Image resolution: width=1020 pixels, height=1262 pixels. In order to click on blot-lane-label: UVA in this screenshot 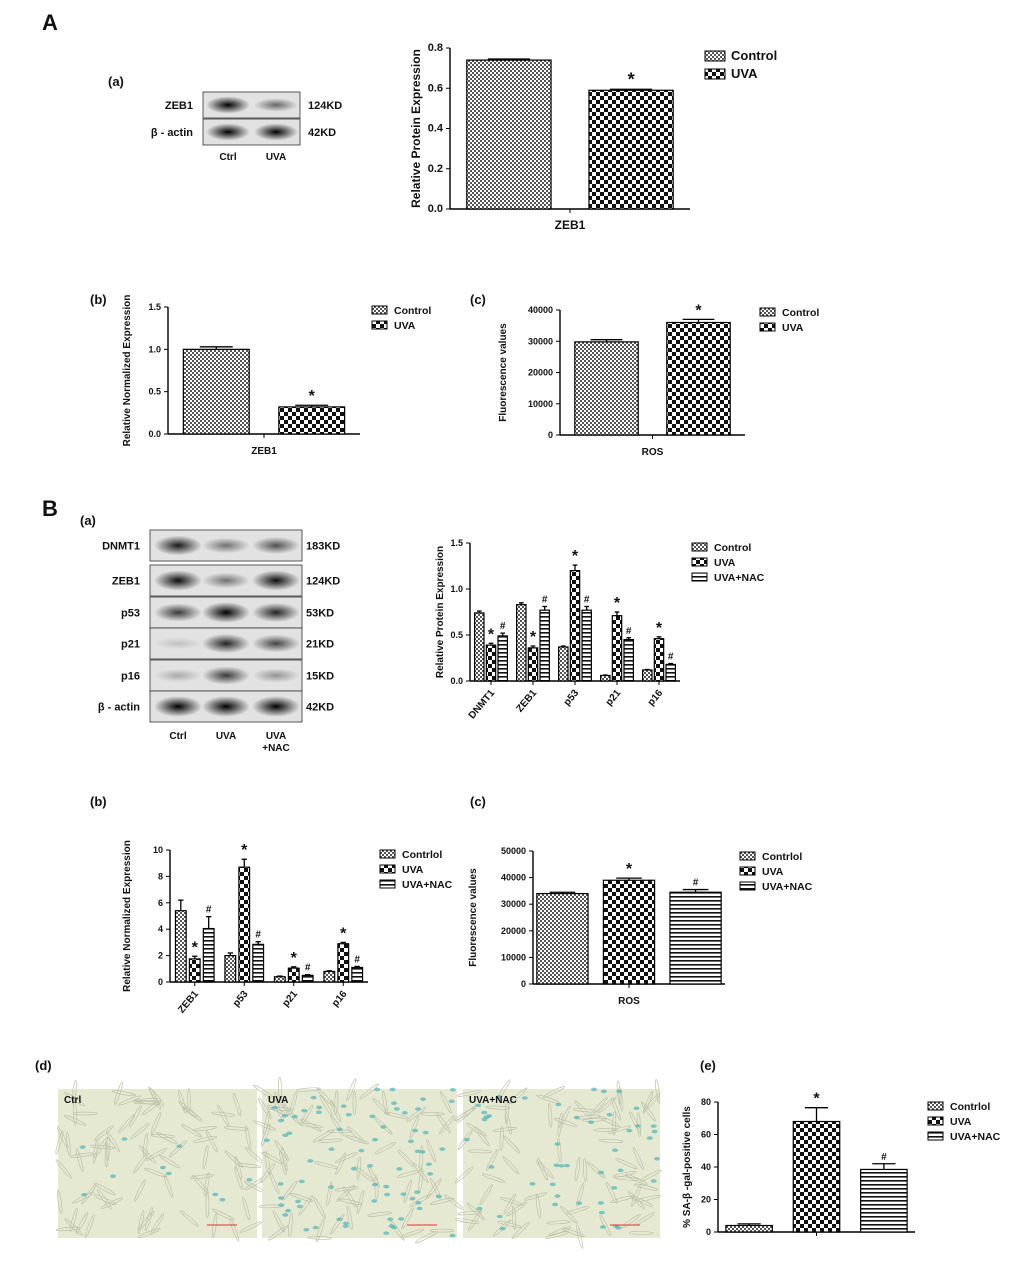, I will do `click(276, 736)`.